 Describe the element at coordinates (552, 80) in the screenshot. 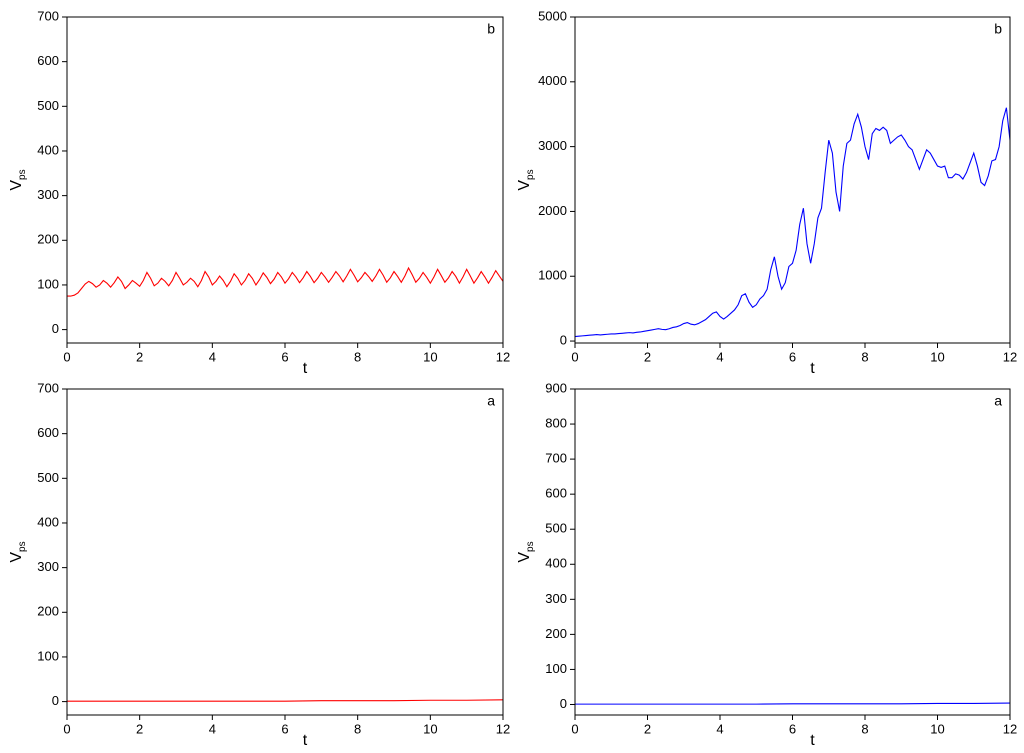

I see `y-tick-label: 4000` at that location.